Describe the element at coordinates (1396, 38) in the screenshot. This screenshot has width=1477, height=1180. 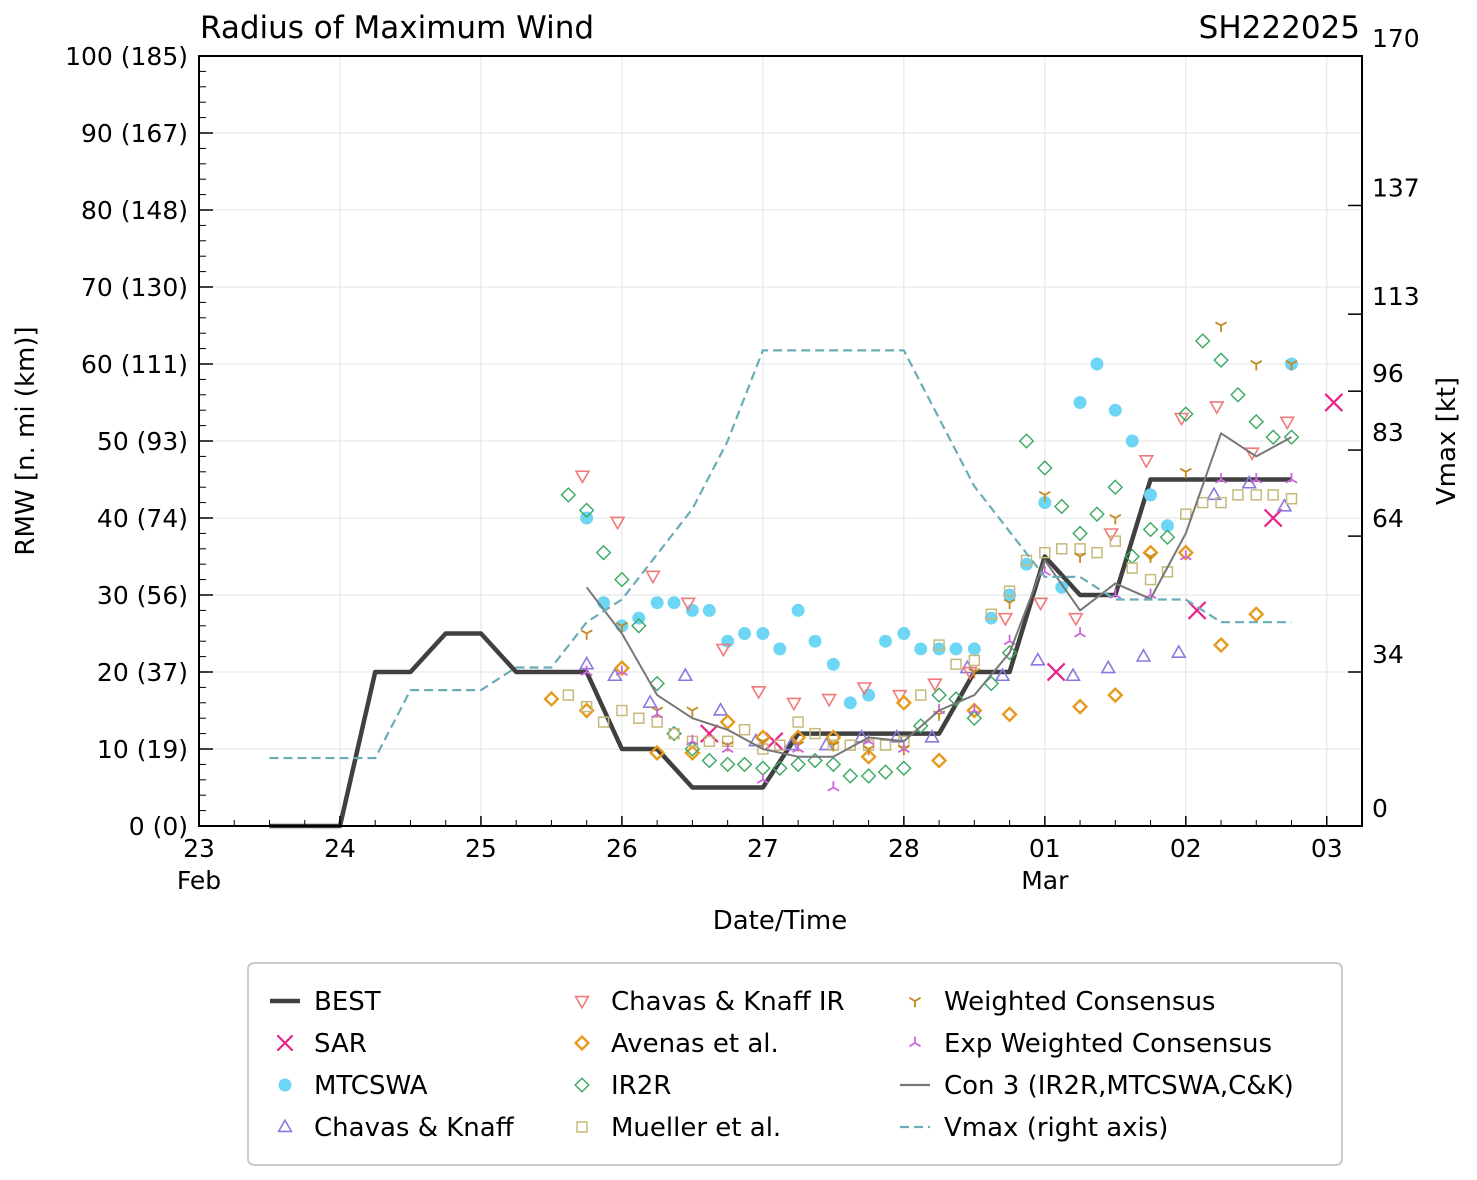
I see `y2-tick-label: 170` at that location.